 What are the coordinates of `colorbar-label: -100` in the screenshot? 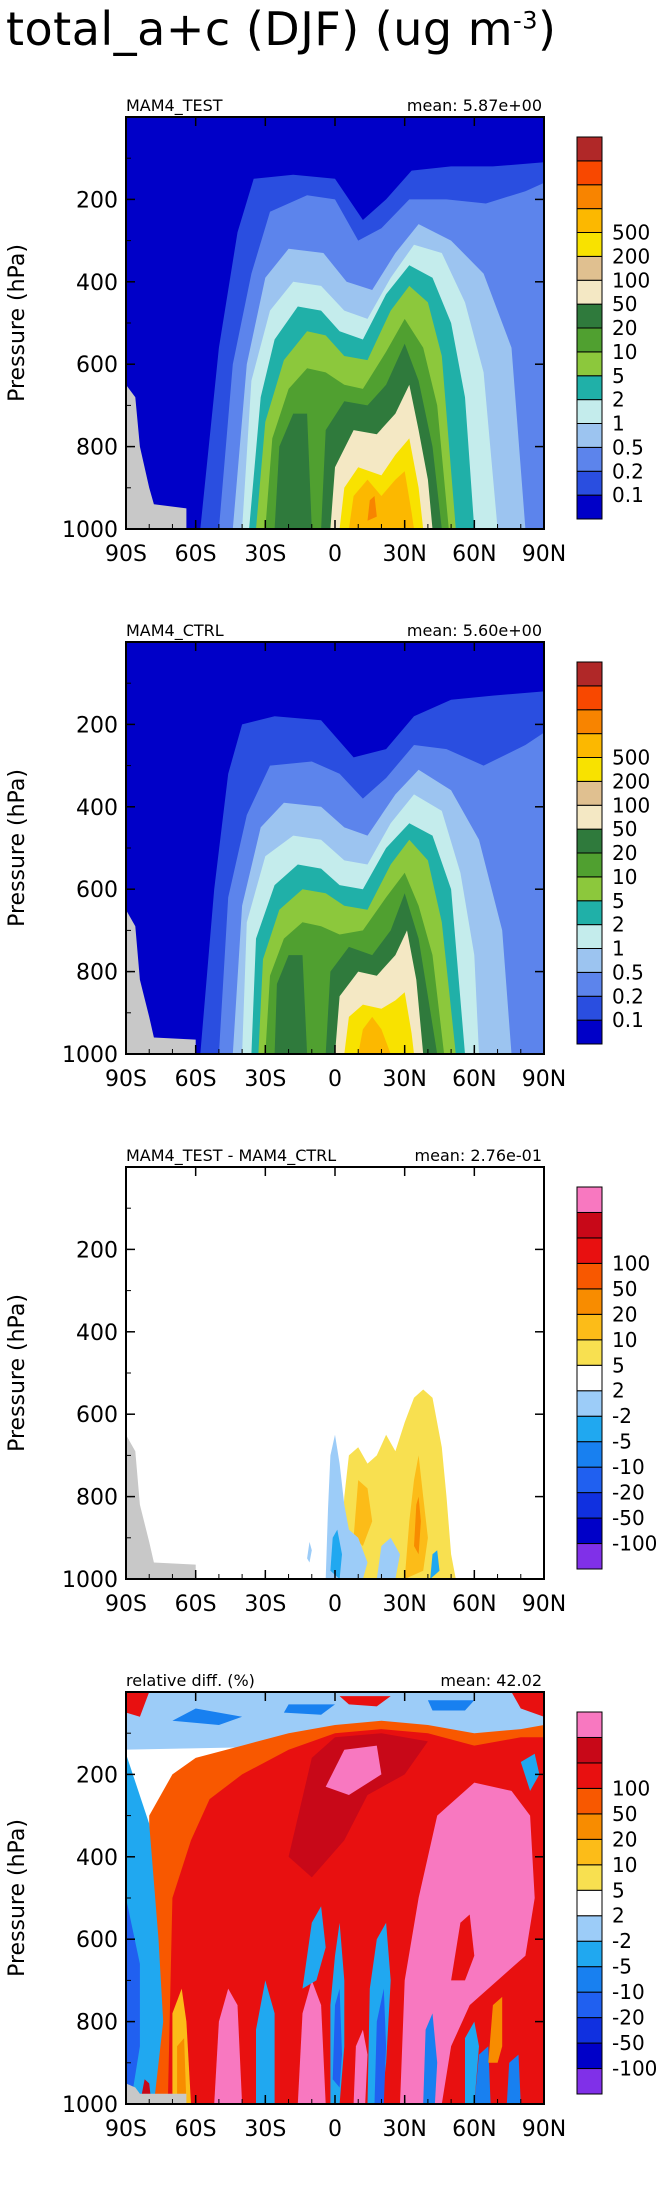 It's located at (634, 2069).